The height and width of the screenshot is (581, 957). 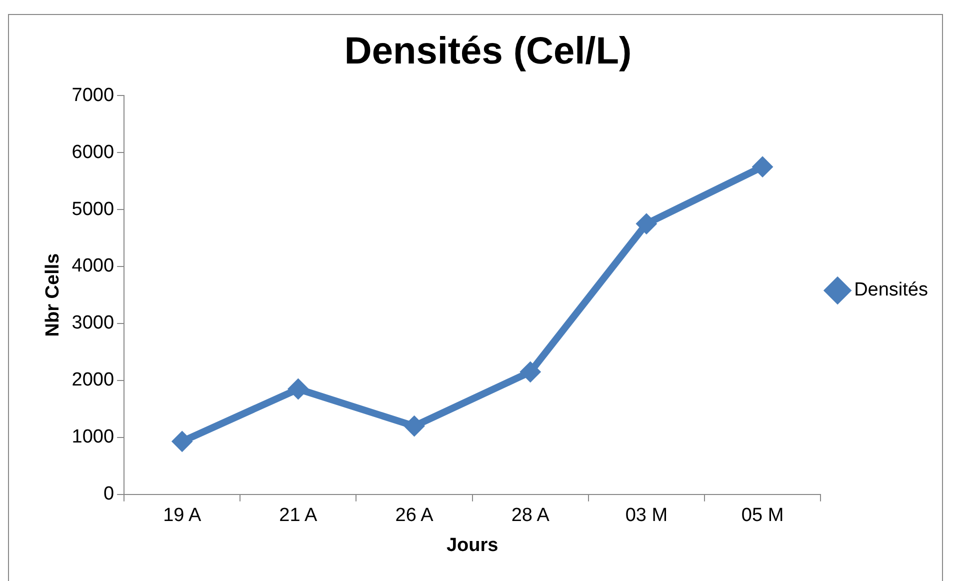 I want to click on x-tick-label: 05 M, so click(x=762, y=515).